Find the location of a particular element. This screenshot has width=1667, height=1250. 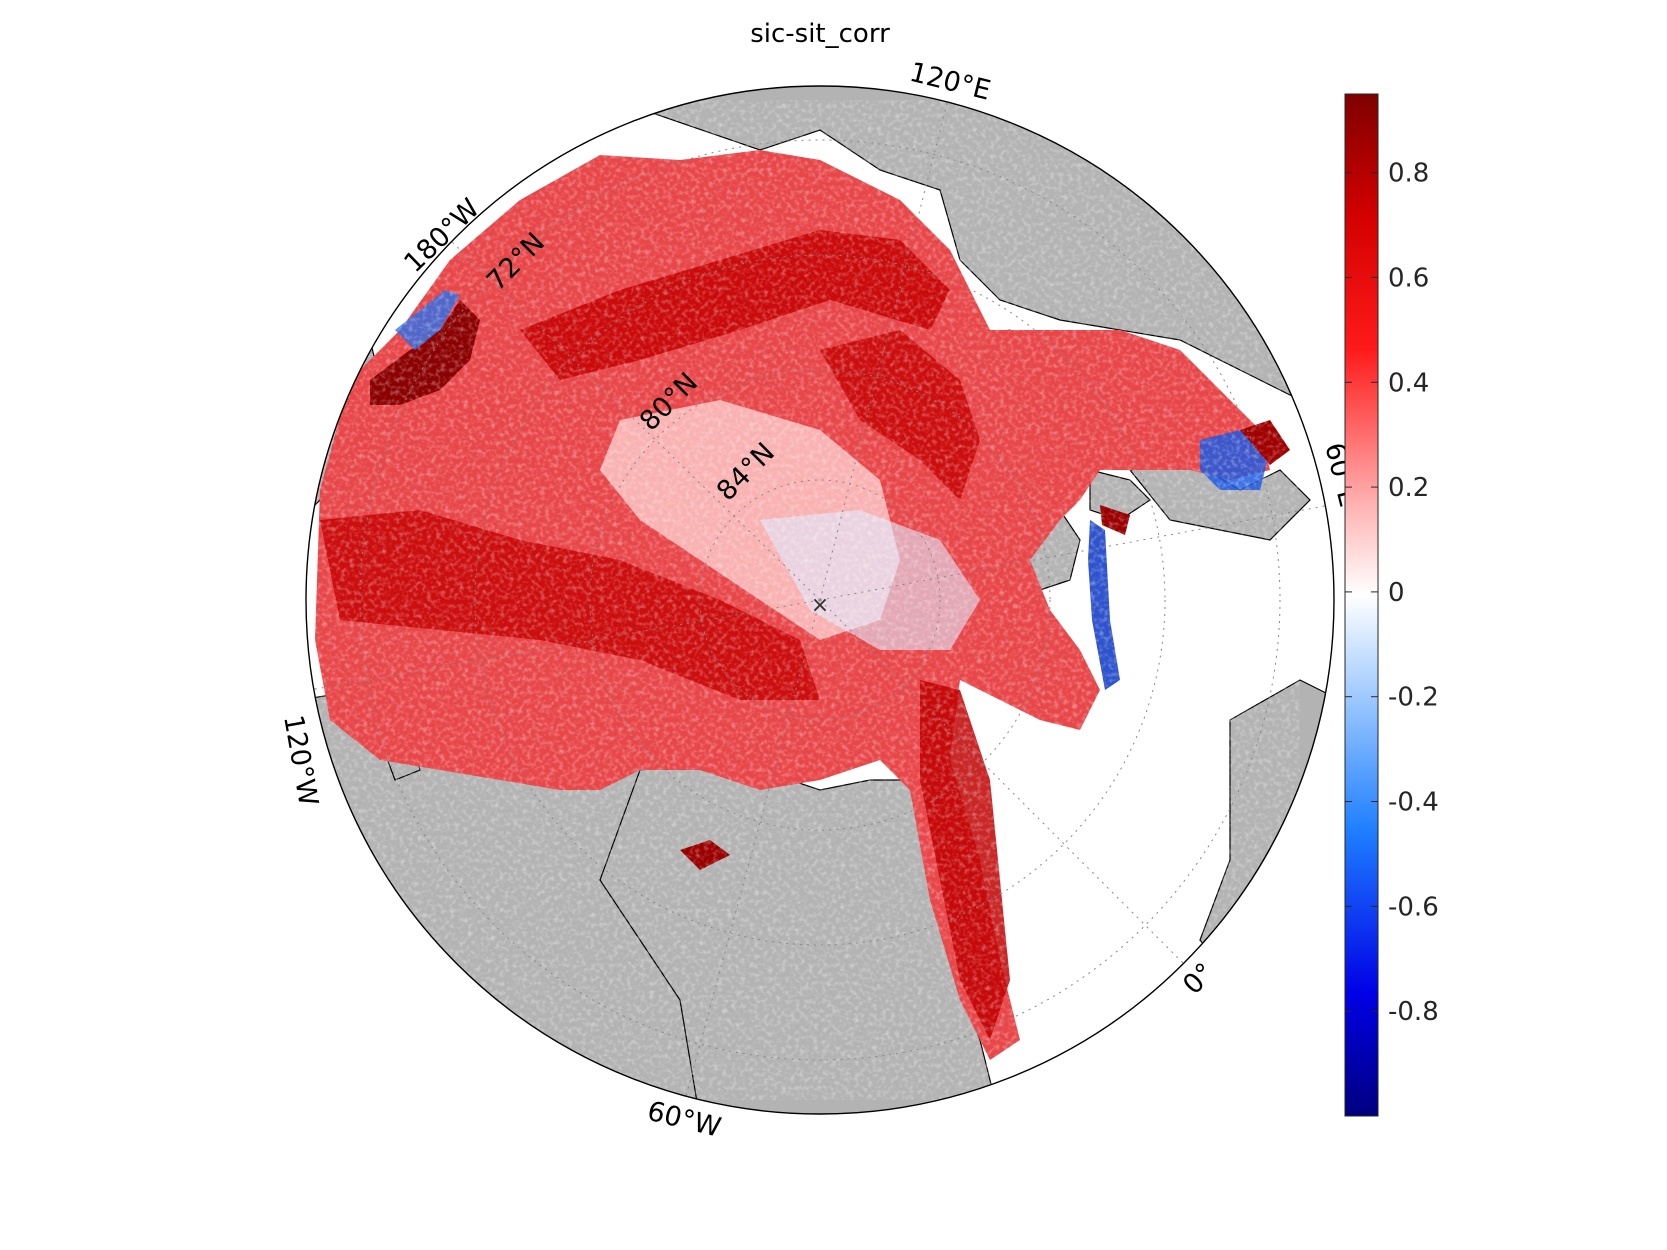

figure-title: sic-sit_corr is located at coordinates (820, 34).